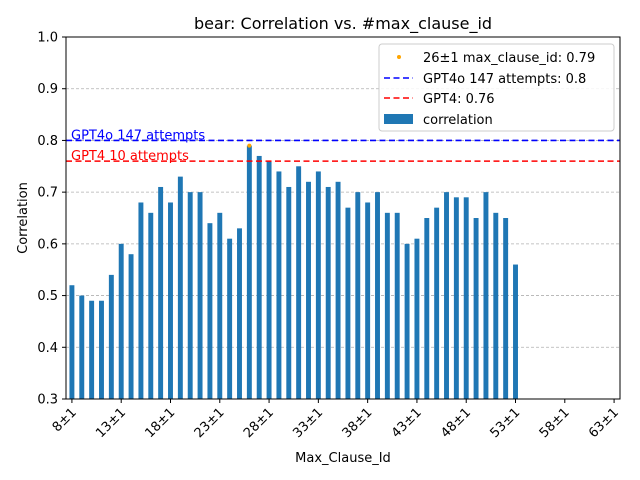 This screenshot has height=480, width=640. What do you see at coordinates (458, 120) in the screenshot?
I see `legend-label: correlation` at bounding box center [458, 120].